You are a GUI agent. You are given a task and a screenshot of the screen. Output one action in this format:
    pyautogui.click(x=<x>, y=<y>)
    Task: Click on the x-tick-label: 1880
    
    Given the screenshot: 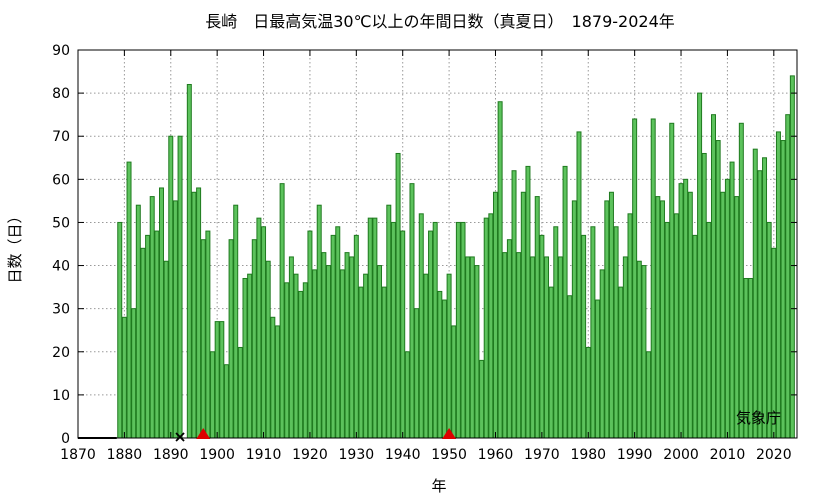 What is the action you would take?
    pyautogui.click(x=125, y=455)
    